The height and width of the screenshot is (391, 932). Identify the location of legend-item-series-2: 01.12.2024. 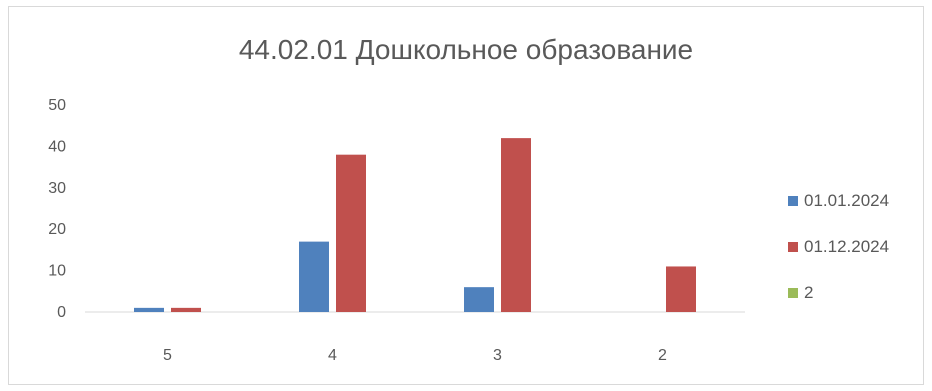
(838, 247).